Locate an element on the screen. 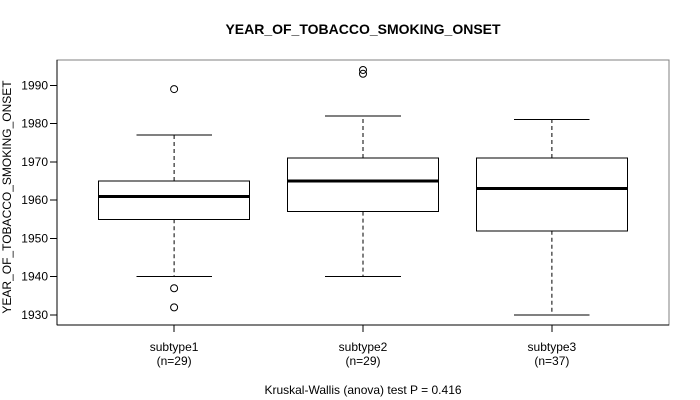 This screenshot has height=400, width=700. y-axis-tick-label: 1960 is located at coordinates (34, 200).